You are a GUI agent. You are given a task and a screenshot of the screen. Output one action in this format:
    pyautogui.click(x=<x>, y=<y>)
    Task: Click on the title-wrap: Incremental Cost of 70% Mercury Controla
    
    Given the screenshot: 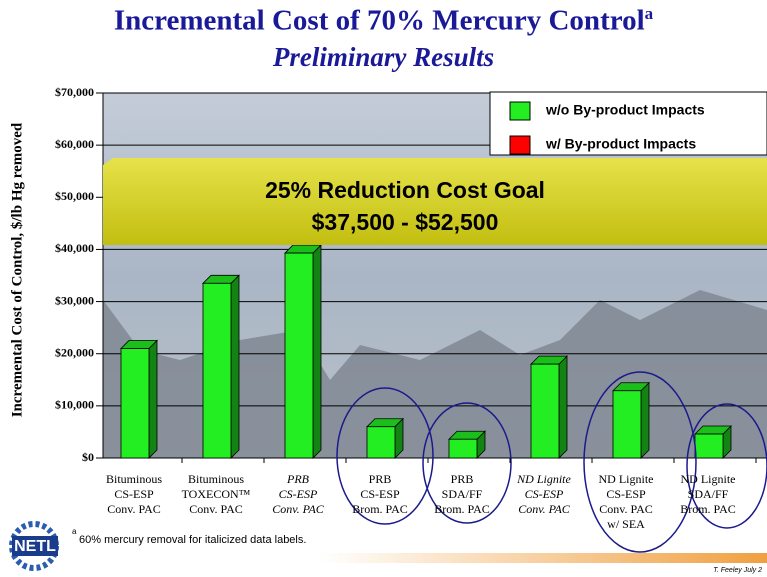 What is the action you would take?
    pyautogui.click(x=383, y=21)
    